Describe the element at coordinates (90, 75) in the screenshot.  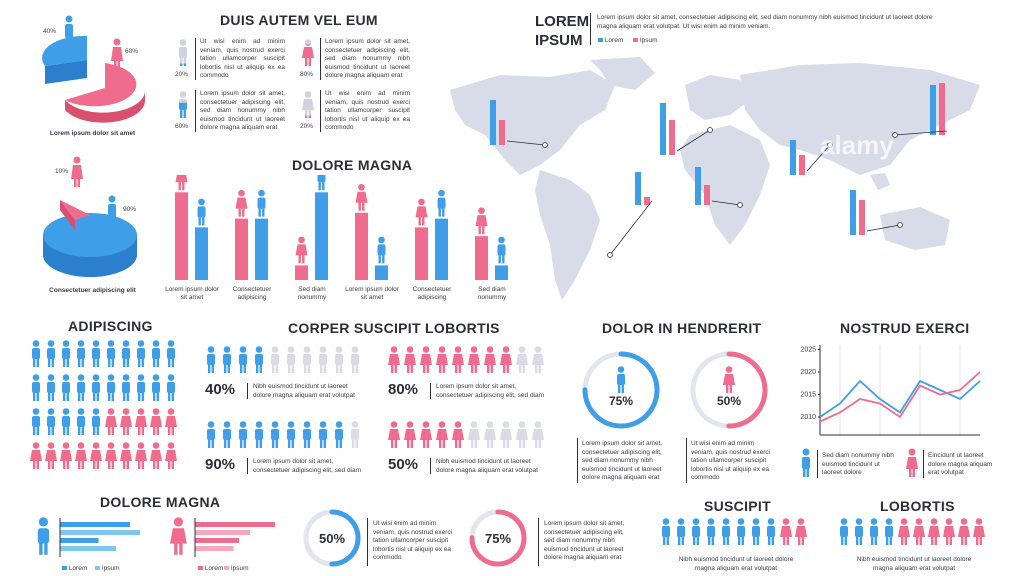
I see `pie-chart-1: 40% 60%` at that location.